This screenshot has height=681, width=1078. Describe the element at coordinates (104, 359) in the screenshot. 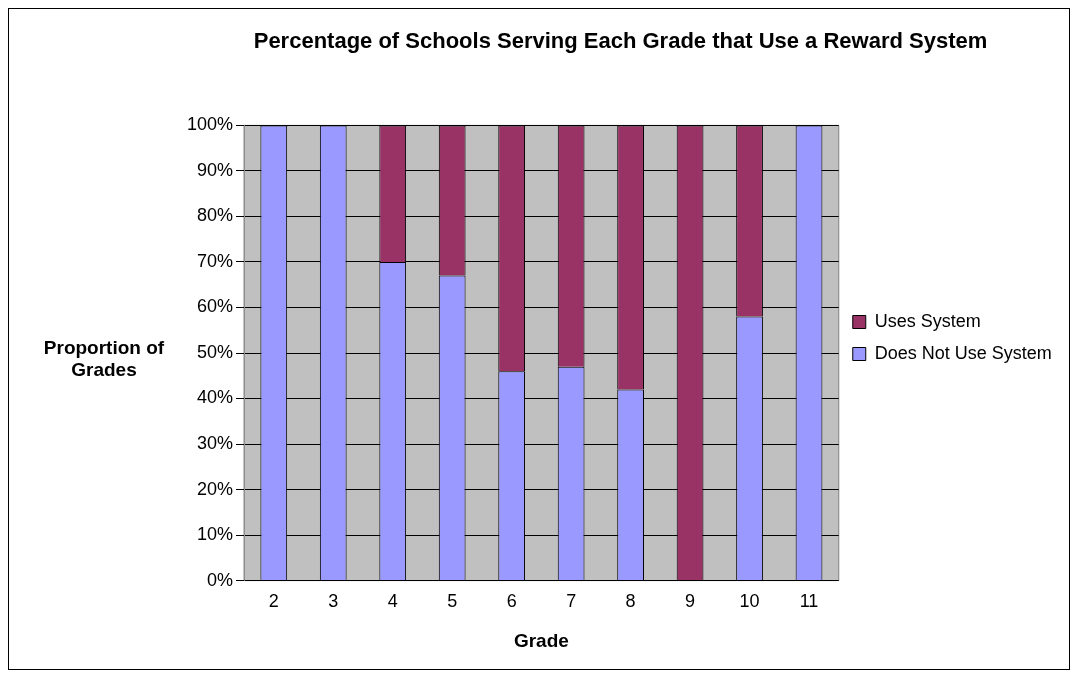

I see `y-axis-title: Proportion of Grades` at that location.